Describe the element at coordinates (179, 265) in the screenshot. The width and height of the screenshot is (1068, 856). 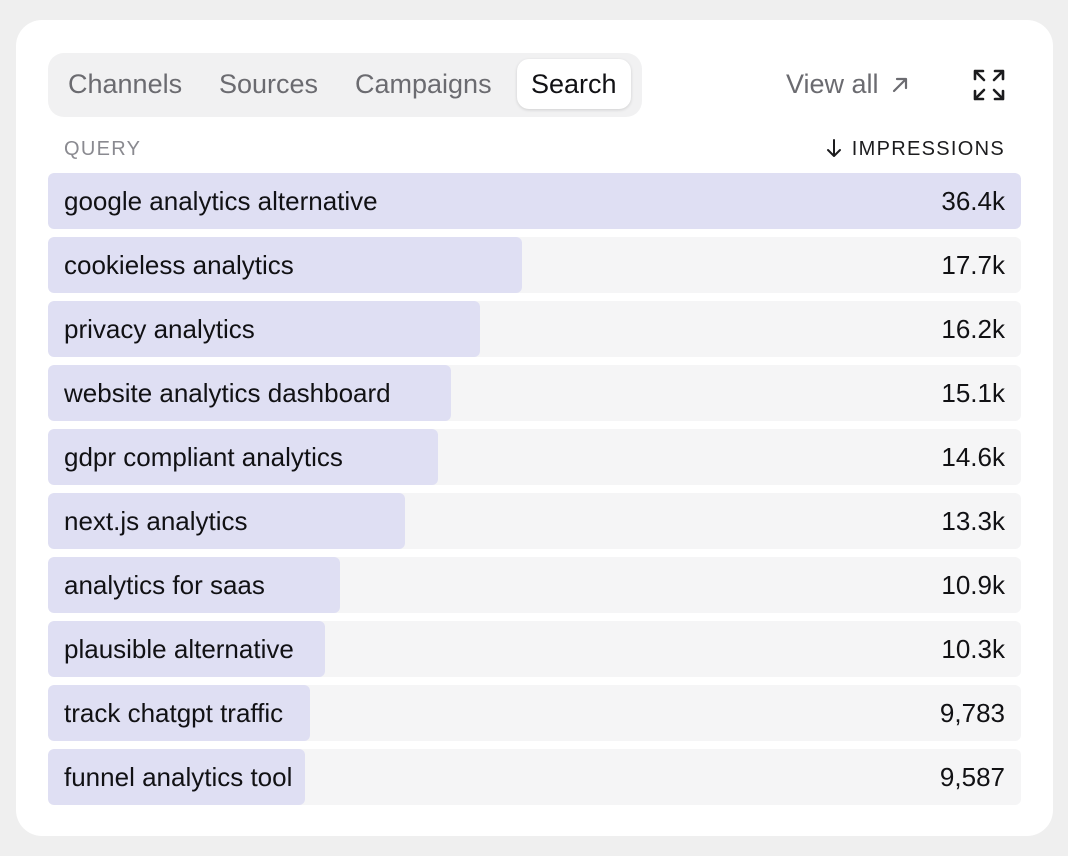
I see `row-query: cookieless analytics` at that location.